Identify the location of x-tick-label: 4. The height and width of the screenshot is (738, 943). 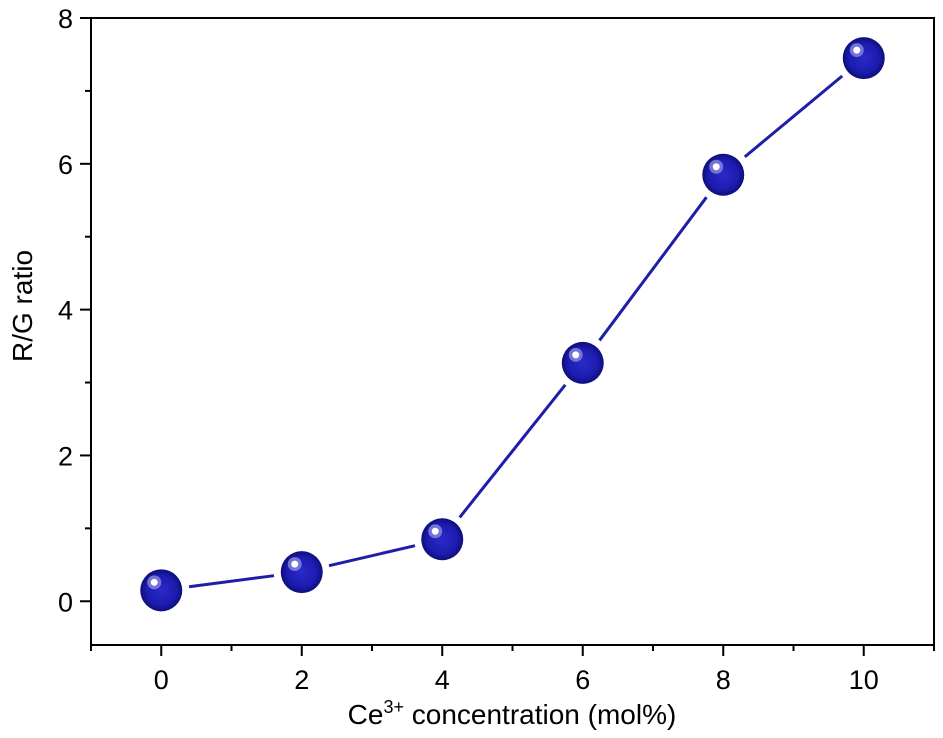
(442, 680).